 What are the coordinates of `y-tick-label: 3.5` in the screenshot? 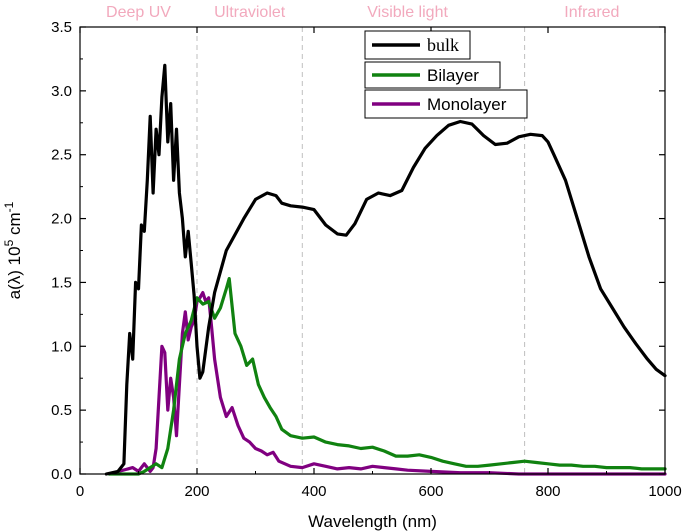 It's located at (61, 27).